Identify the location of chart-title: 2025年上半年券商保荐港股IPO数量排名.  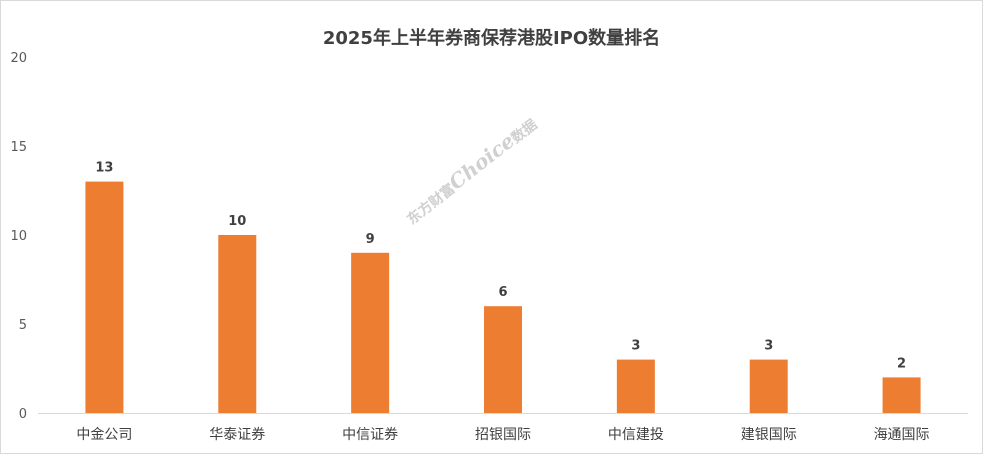
(491, 38).